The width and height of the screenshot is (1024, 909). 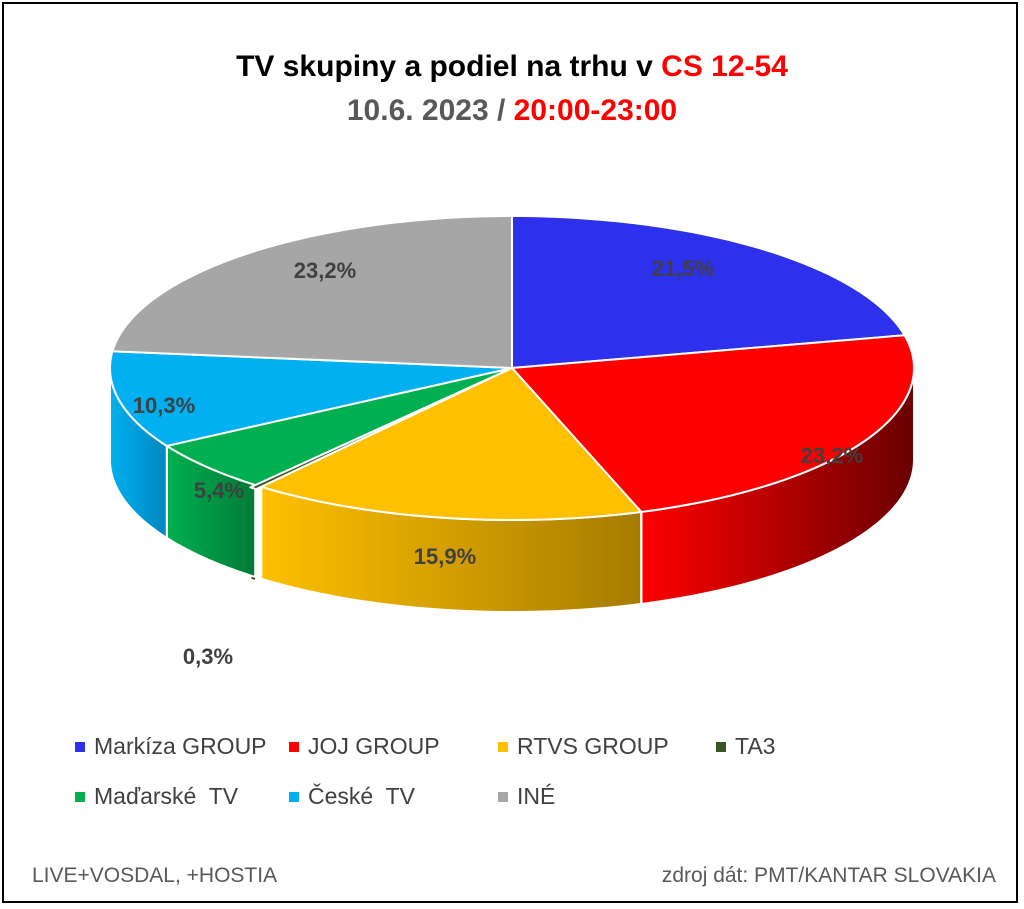 What do you see at coordinates (311, 398) in the screenshot?
I see `pie-slice--esk-tv` at bounding box center [311, 398].